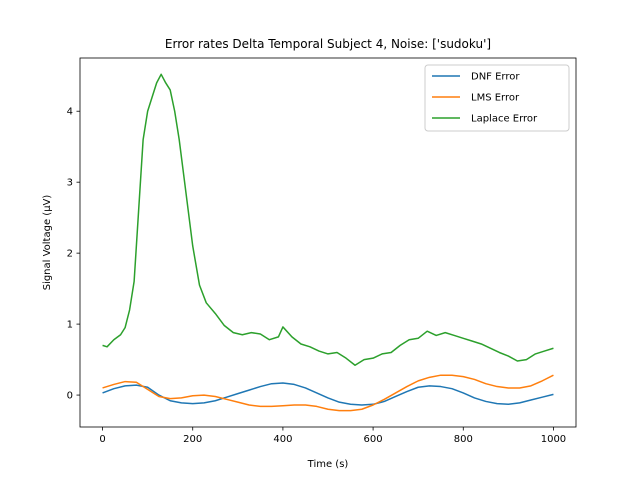 The width and height of the screenshot is (640, 480). I want to click on legend-label-1: DNF Error, so click(495, 77).